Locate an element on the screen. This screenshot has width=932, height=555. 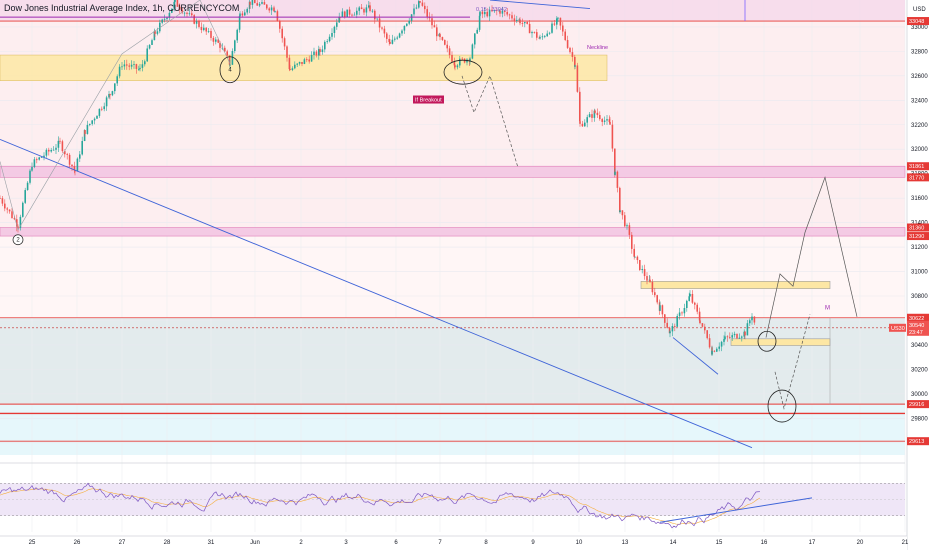
symbol-tag-bg is located at coordinates (897, 327).